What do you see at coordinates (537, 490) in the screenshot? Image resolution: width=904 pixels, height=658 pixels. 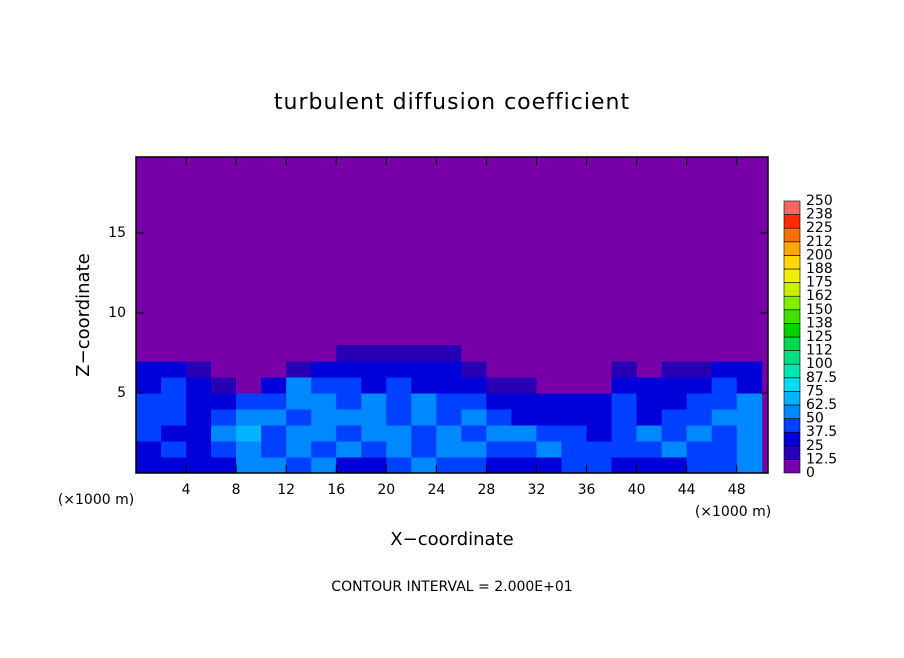 I see `x-tick-label: 32` at bounding box center [537, 490].